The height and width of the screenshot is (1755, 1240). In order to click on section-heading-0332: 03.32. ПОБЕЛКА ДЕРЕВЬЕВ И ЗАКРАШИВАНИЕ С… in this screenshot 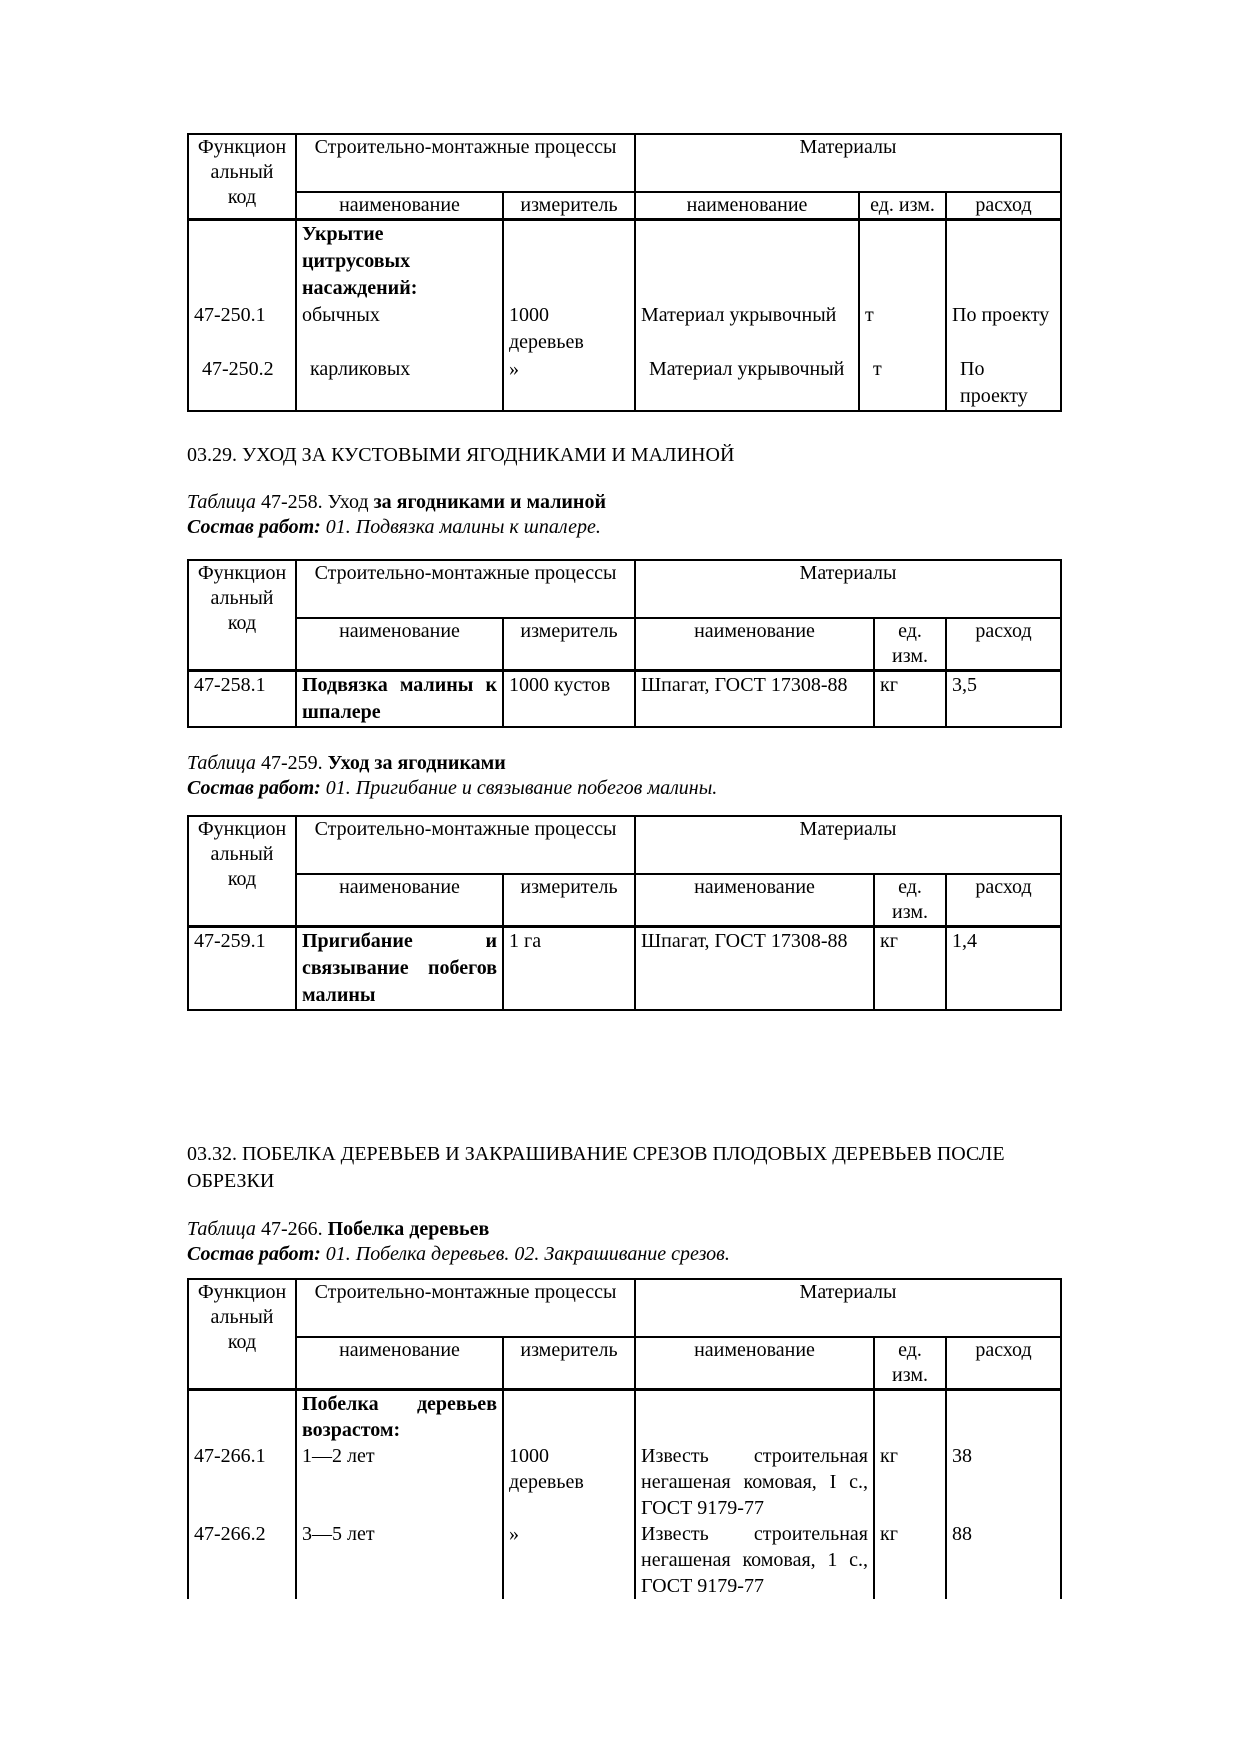, I will do `click(596, 1167)`.